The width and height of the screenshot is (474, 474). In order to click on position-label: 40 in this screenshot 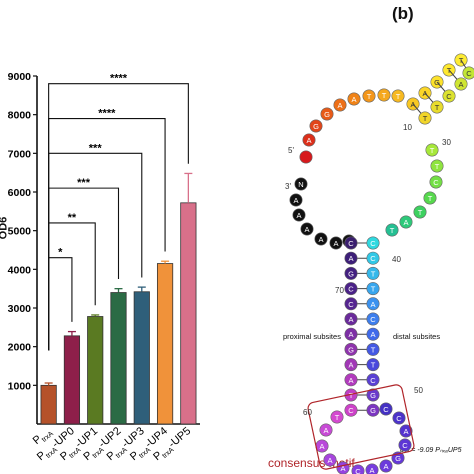, I will do `click(396, 259)`.